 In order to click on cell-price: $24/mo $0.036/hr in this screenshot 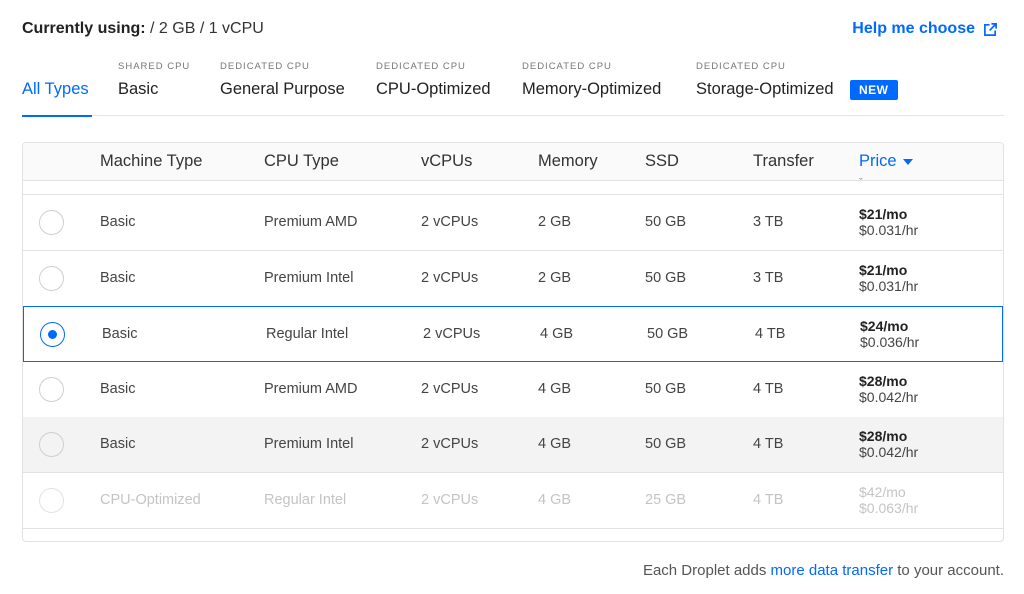, I will do `click(889, 334)`.